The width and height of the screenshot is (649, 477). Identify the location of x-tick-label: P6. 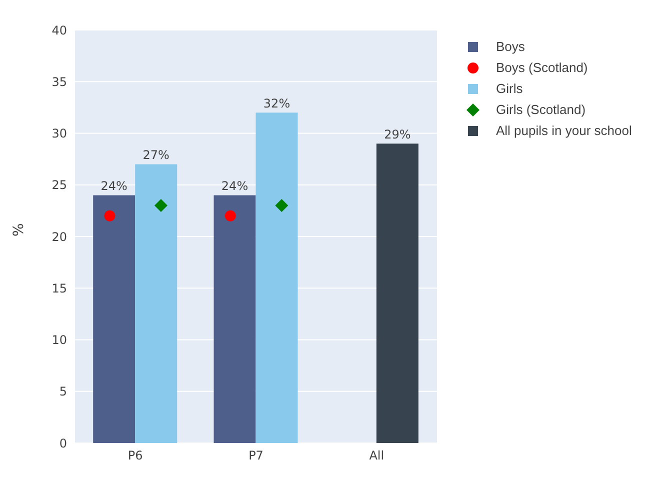
(135, 455).